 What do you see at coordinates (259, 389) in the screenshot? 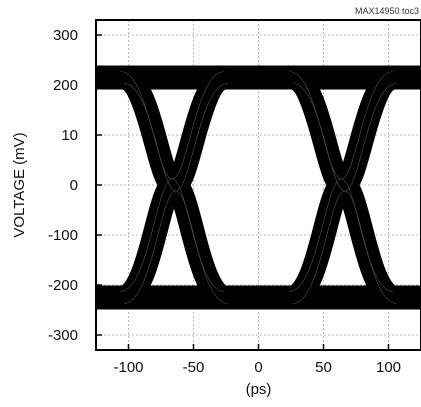
I see `x-axis-label: (ps)` at bounding box center [259, 389].